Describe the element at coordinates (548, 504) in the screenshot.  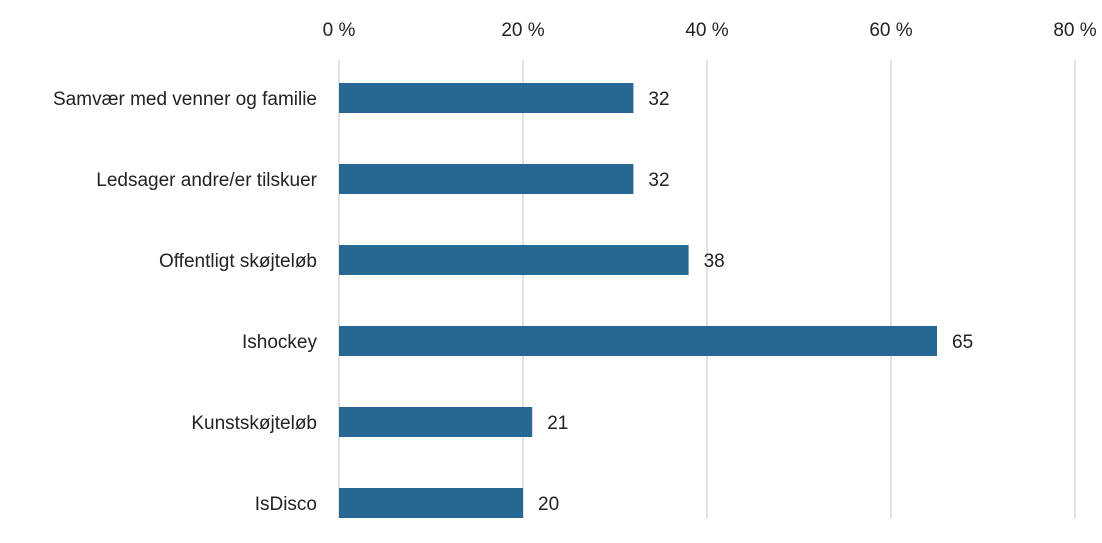
I see `data-label: 20` at that location.